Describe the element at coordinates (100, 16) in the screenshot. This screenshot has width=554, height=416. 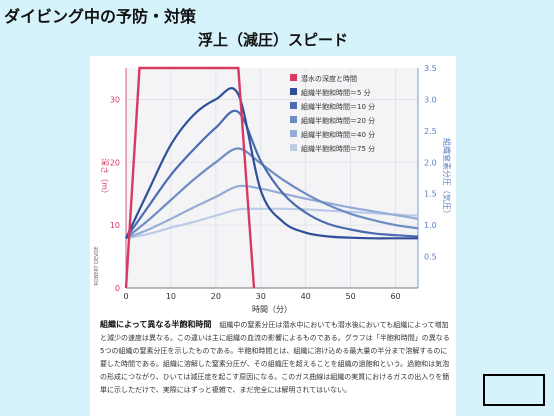
I see `slide-title: ダイビング中の予防・対策` at that location.